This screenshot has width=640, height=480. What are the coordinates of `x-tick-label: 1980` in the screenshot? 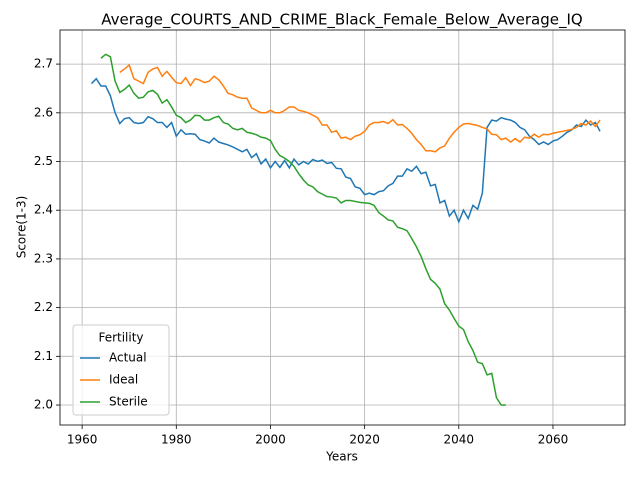 It's located at (176, 440).